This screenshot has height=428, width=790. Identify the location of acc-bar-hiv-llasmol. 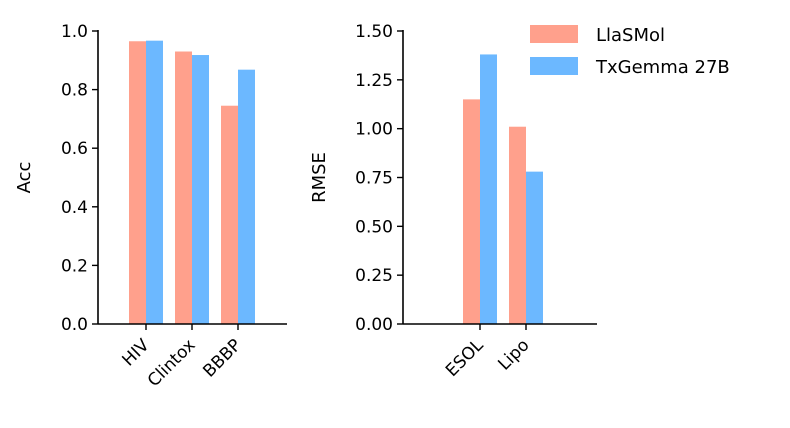
(137, 182).